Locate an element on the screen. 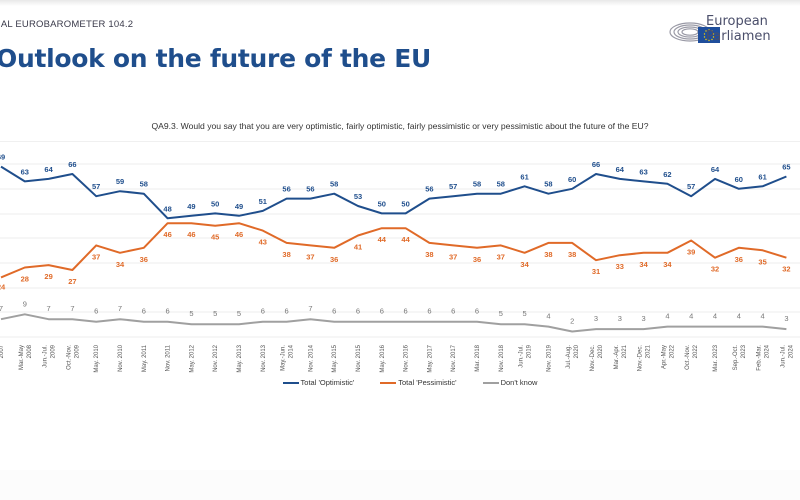 Image resolution: width=800 pixels, height=500 pixels. x-tick-text: Feb.-Mar. is located at coordinates (760, 358).